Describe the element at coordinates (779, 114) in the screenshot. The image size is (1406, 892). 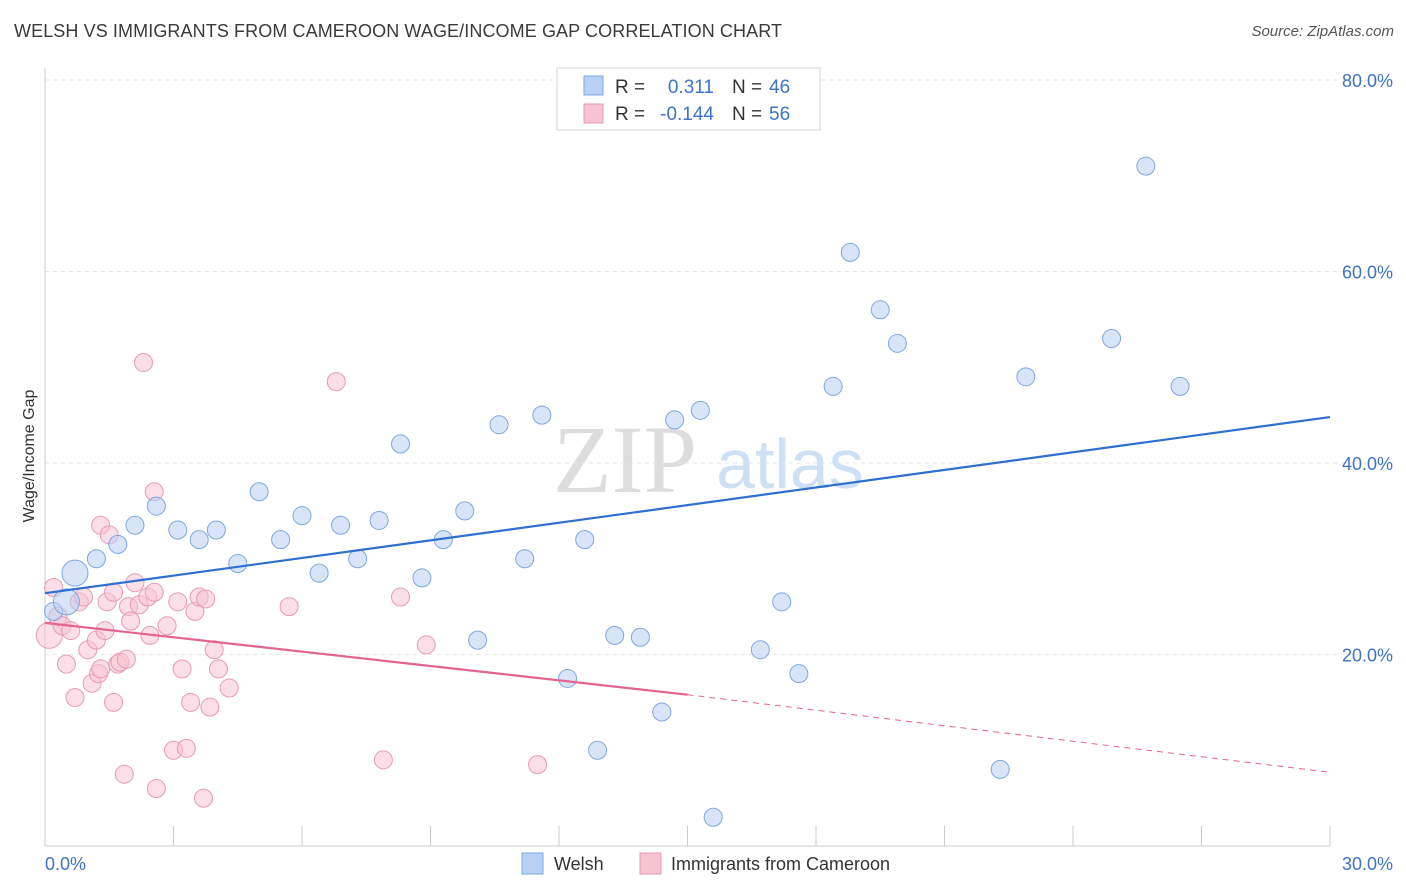
I see `legend-cameroon-n-value: 56` at that location.